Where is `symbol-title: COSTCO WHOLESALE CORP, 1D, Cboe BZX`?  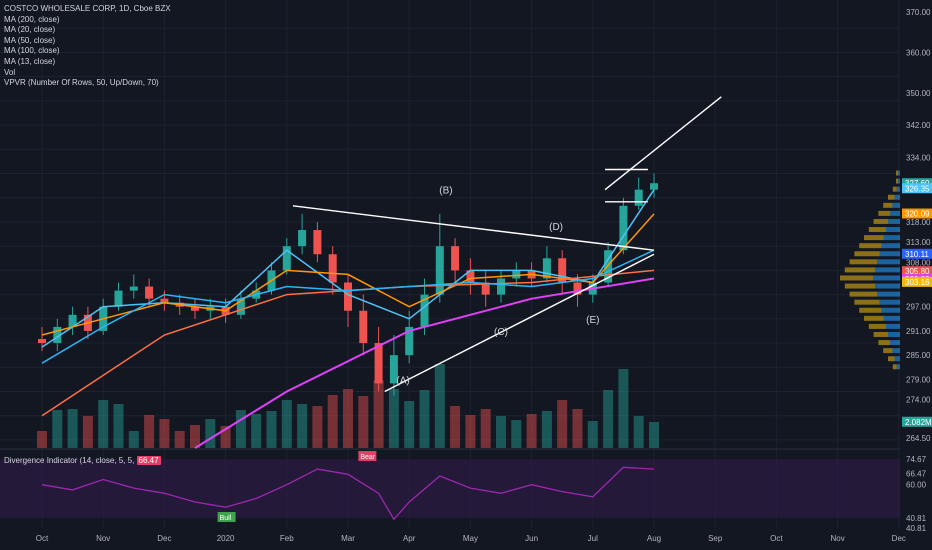 symbol-title: COSTCO WHOLESALE CORP, 1D, Cboe BZX is located at coordinates (87, 8).